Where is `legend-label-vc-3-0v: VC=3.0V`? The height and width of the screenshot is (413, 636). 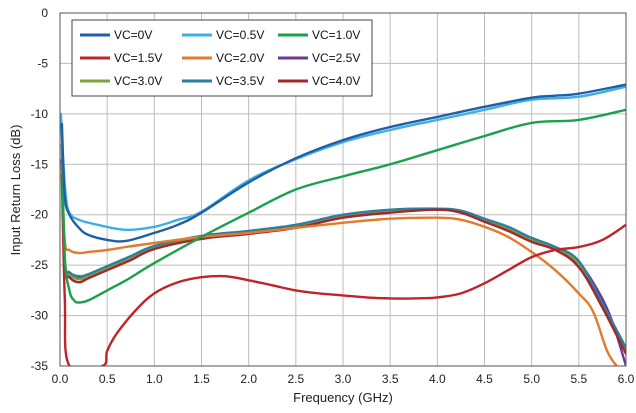
legend-label-vc-3-0v: VC=3.0V is located at coordinates (138, 81).